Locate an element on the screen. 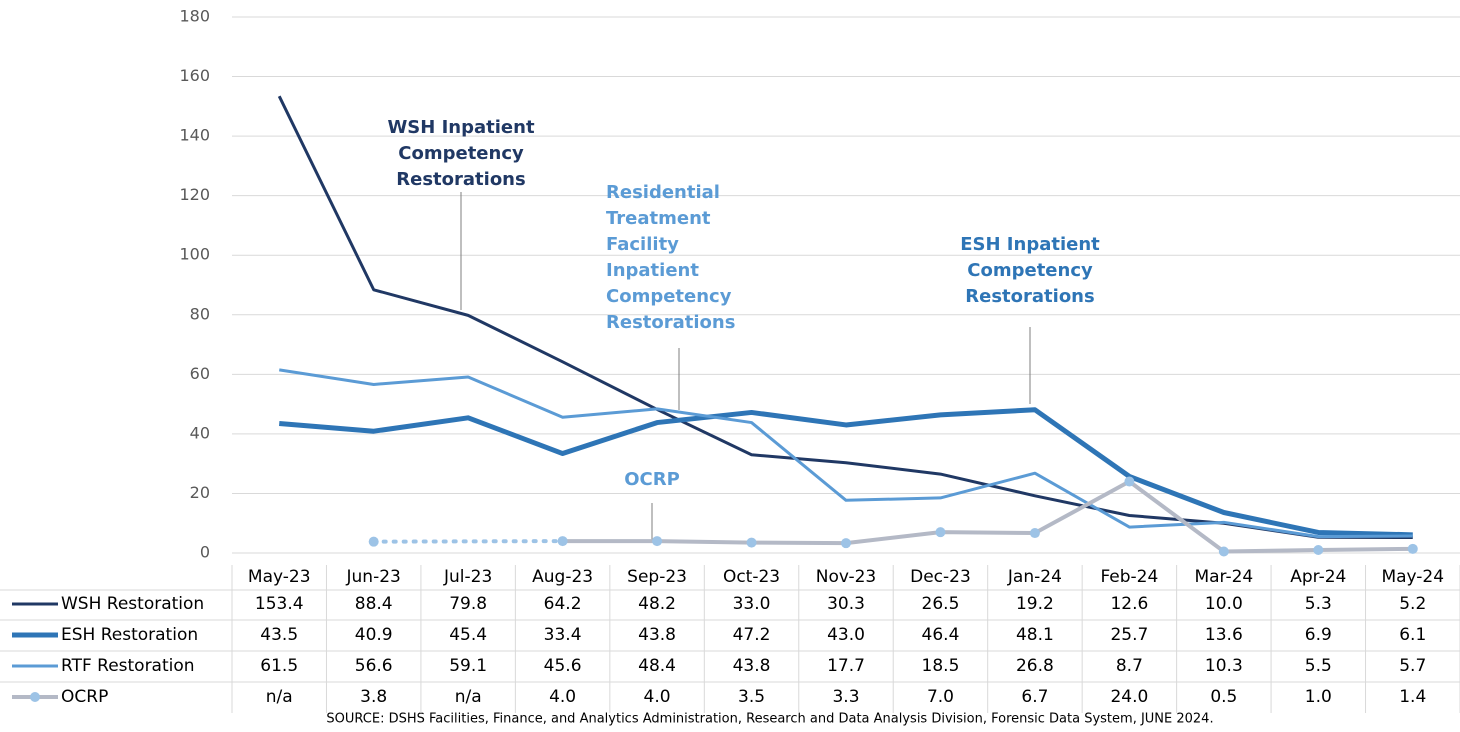  legend-label: RTF Restoration is located at coordinates (128, 666).